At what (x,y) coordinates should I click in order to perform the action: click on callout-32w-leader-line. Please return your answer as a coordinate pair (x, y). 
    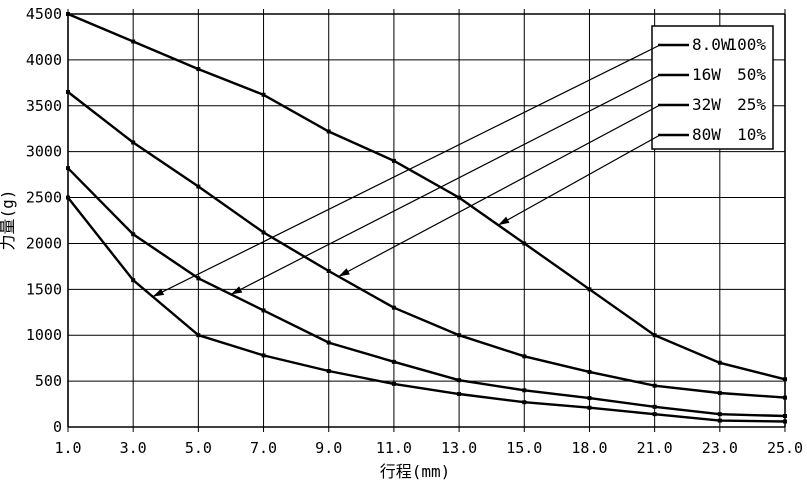
    Looking at the image, I should click on (499, 191).